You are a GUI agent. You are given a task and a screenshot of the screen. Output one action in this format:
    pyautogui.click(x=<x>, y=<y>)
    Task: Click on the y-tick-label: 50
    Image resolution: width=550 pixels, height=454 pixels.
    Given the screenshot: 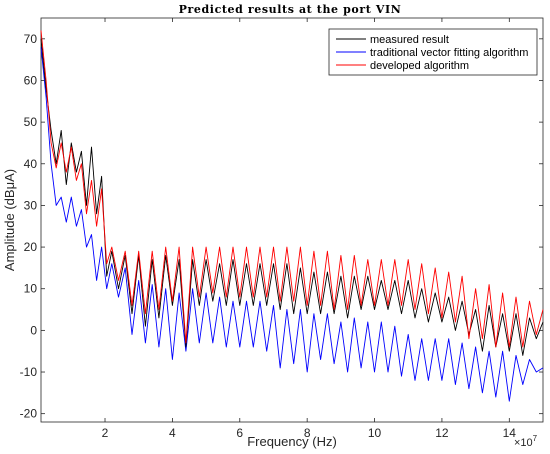 What is the action you would take?
    pyautogui.click(x=31, y=122)
    